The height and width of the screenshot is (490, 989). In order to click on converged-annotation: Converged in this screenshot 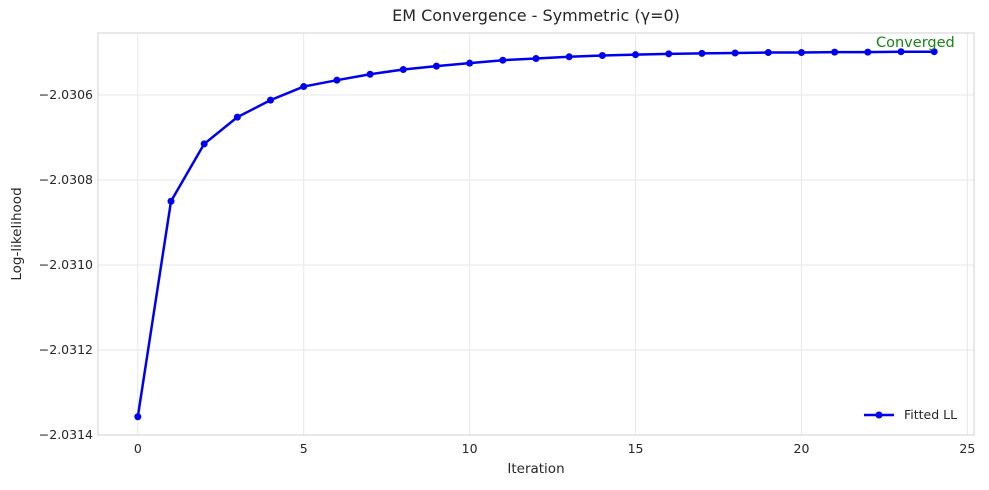, I will do `click(915, 43)`.